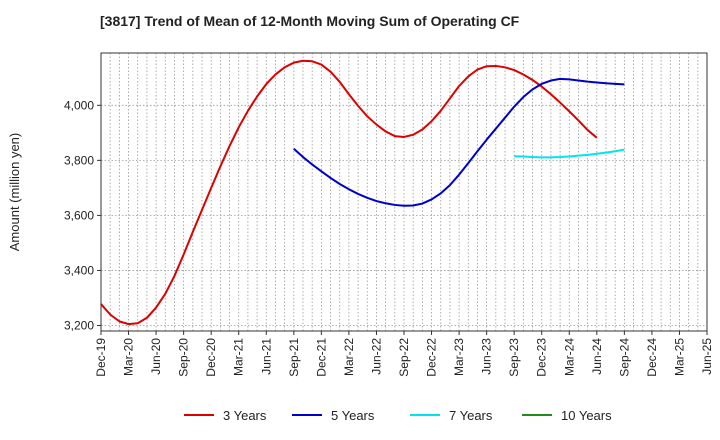 Image resolution: width=720 pixels, height=440 pixels. Describe the element at coordinates (487, 356) in the screenshot. I see `x-tick-label: Jun-23` at that location.